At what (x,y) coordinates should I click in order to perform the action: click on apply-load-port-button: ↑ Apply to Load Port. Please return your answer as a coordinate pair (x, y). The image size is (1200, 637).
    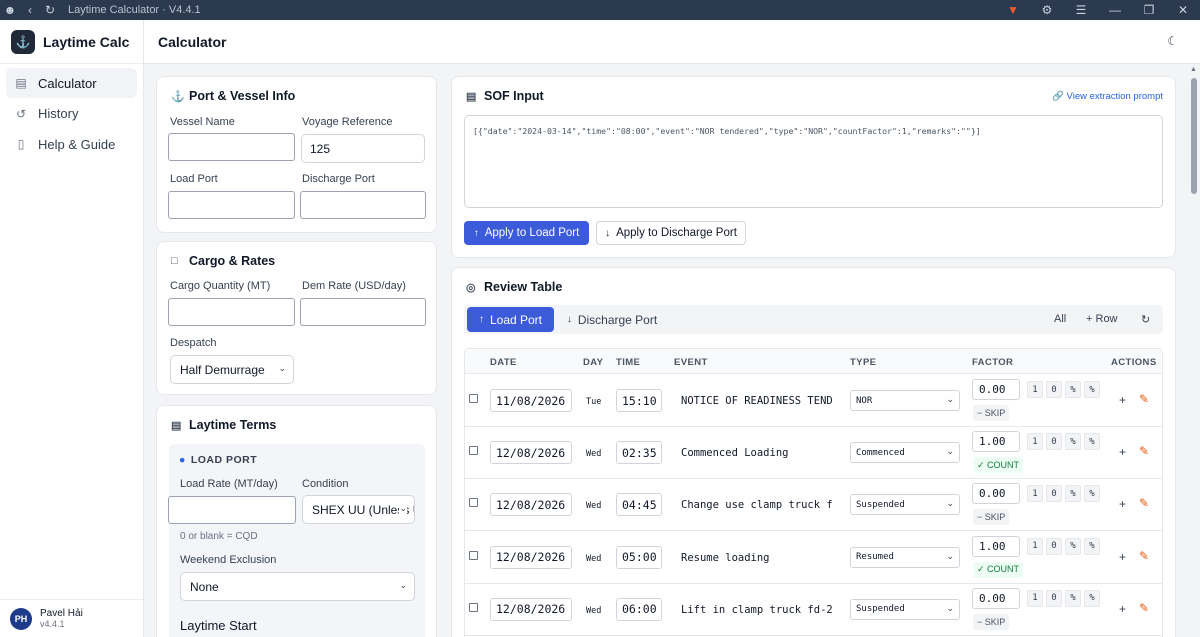
    Looking at the image, I should click on (526, 233).